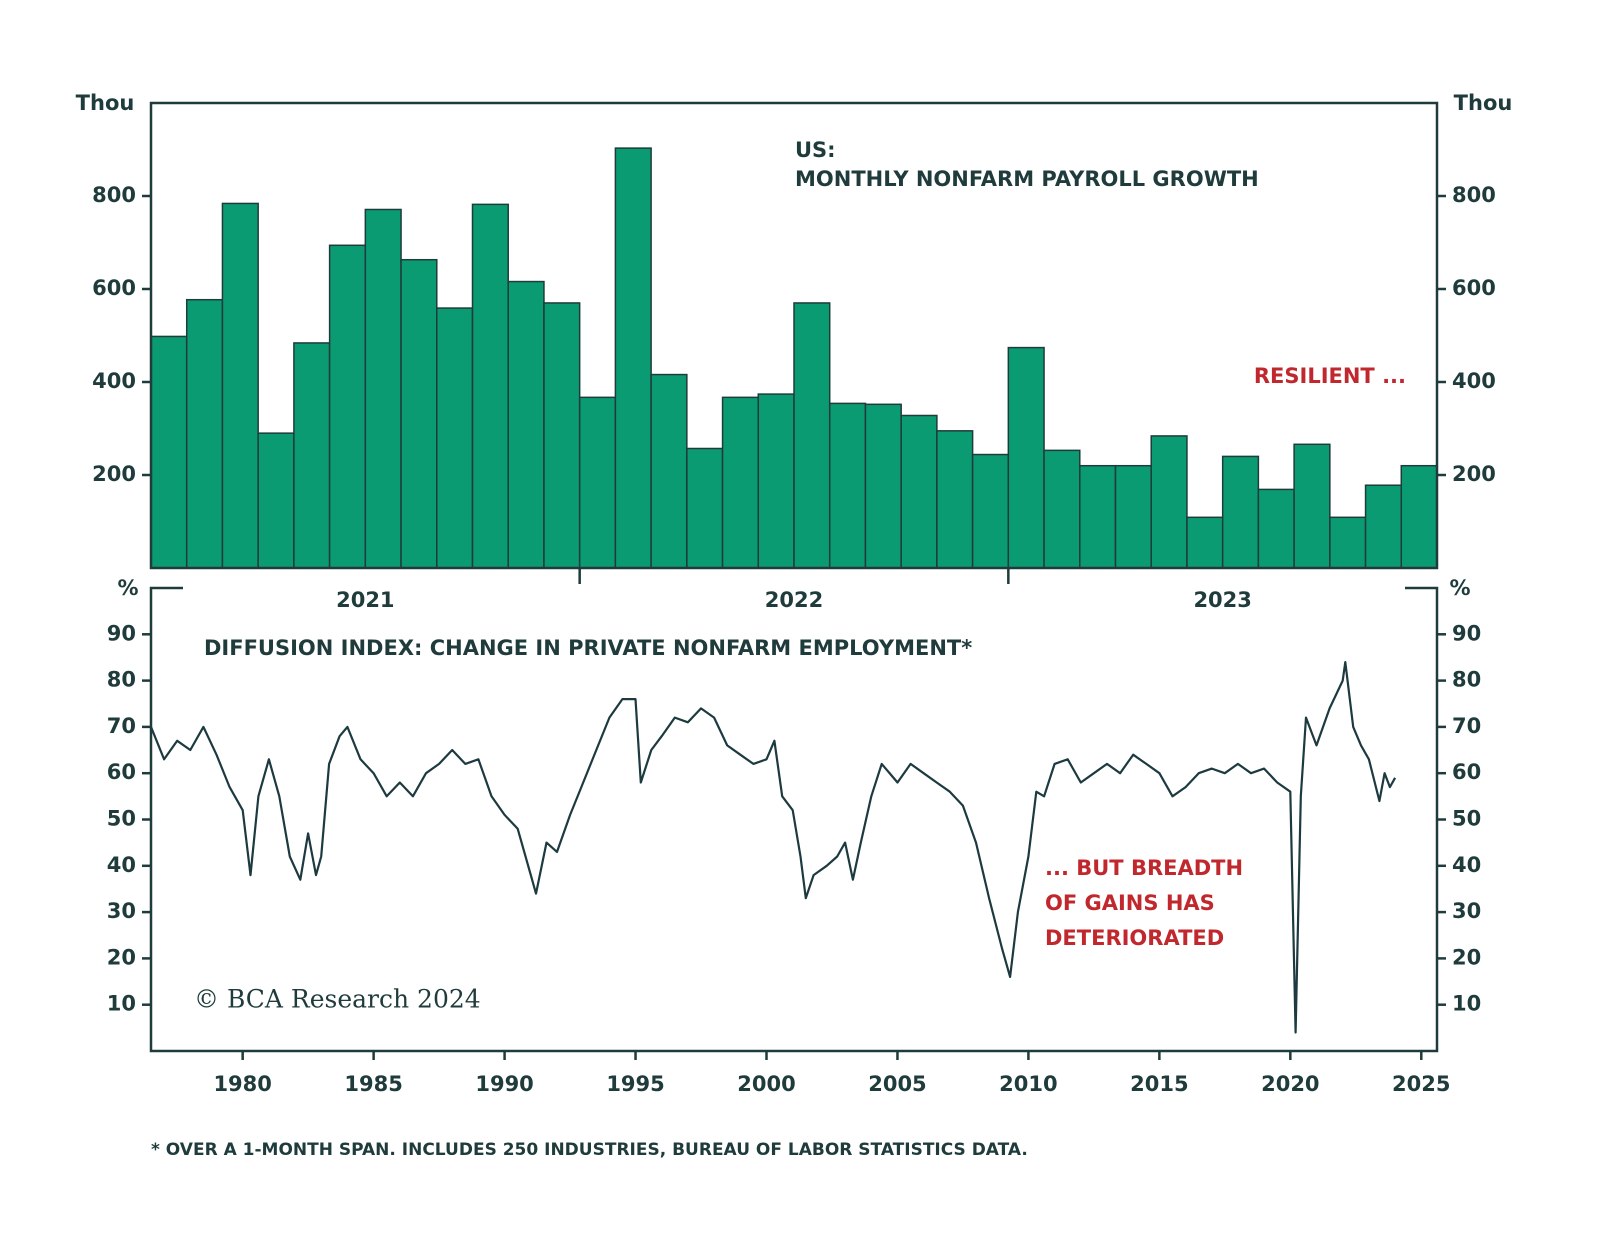 Image resolution: width=1600 pixels, height=1253 pixels. Describe the element at coordinates (1466, 680) in the screenshot. I see `y2-tick-label: 80` at that location.